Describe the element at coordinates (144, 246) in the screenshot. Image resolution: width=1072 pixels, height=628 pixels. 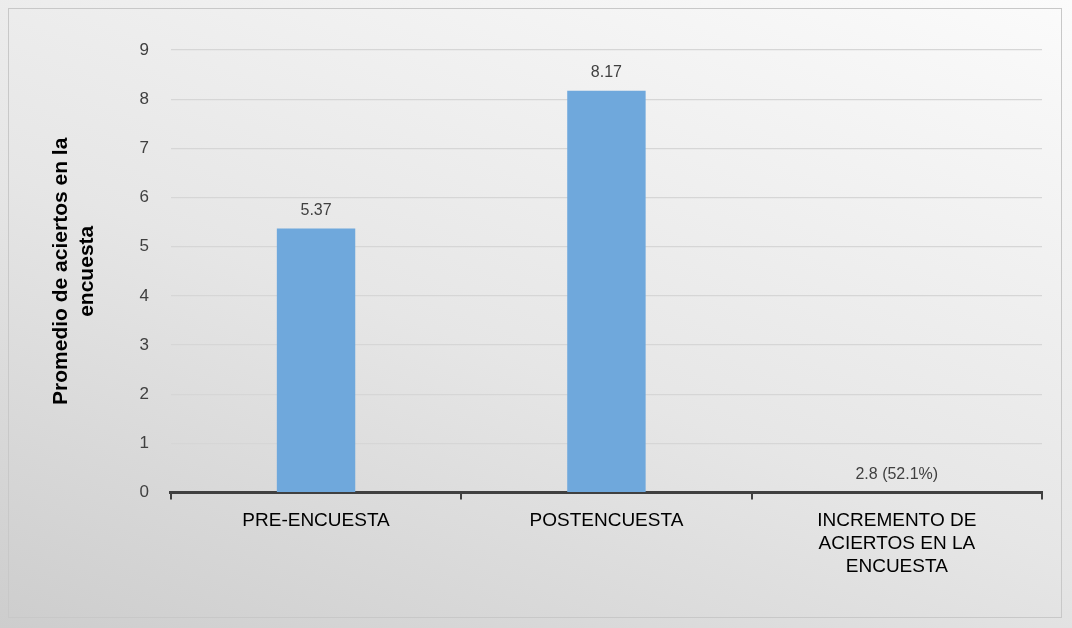
I see `y-tick-label: 5` at that location.